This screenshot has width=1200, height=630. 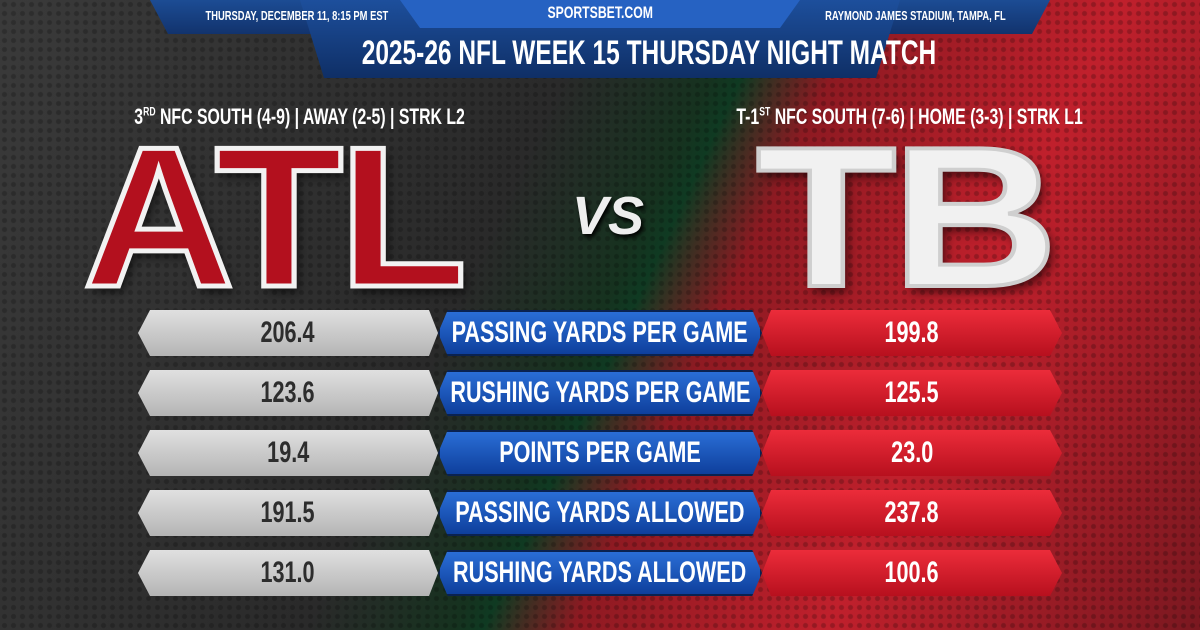 I want to click on home-stat-value: 199.8, so click(x=912, y=333).